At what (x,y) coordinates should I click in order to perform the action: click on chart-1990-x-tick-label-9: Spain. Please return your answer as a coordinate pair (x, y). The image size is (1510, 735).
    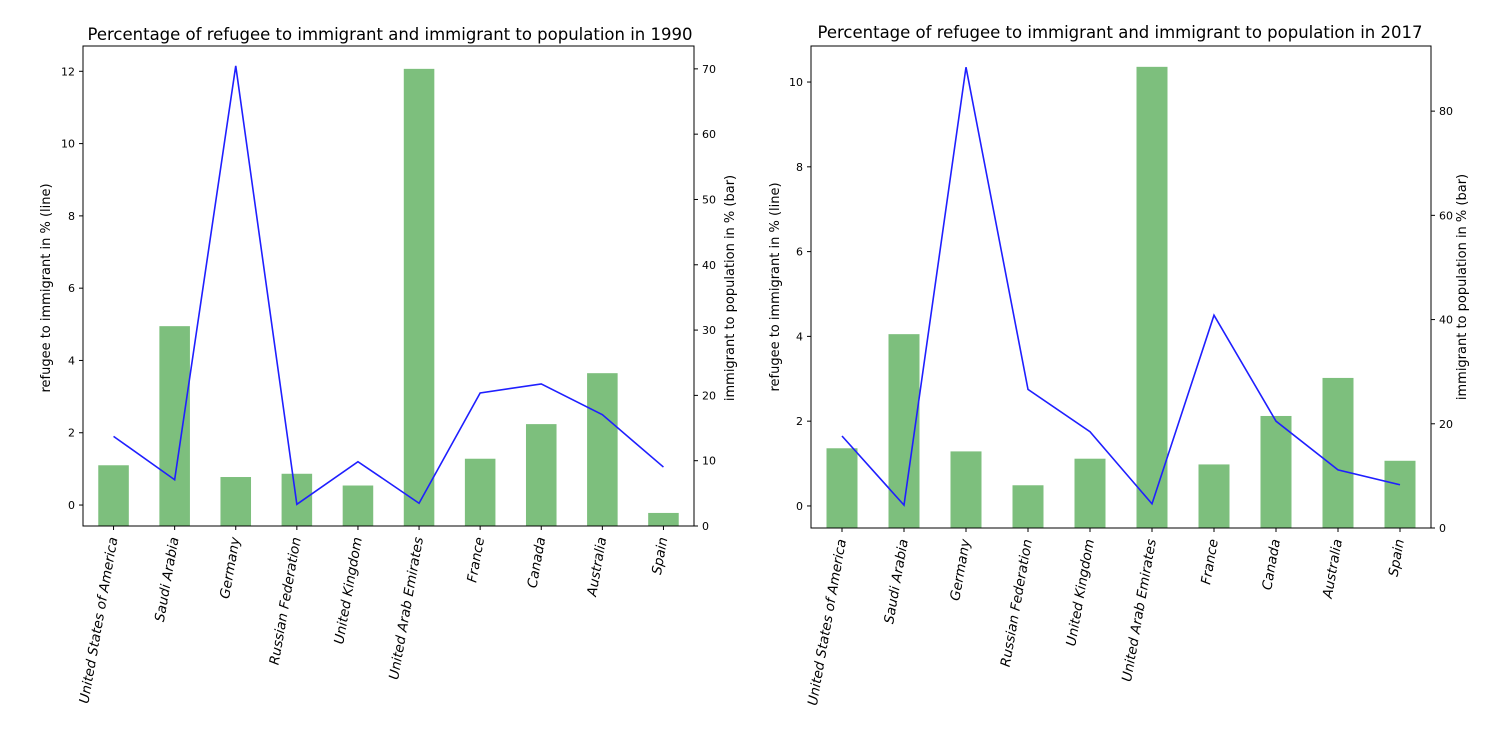
    Looking at the image, I should click on (660, 556).